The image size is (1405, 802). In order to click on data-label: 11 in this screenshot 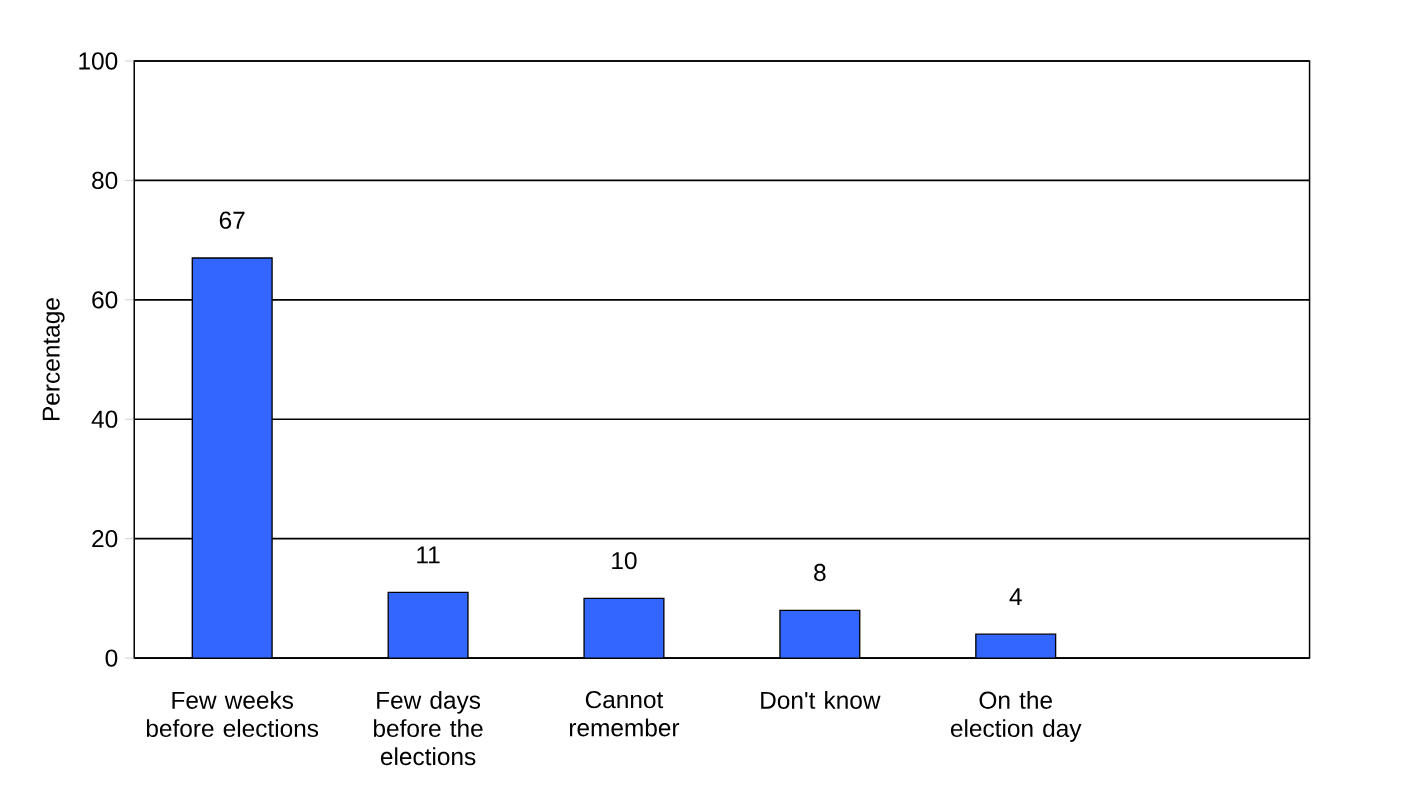, I will do `click(428, 555)`.